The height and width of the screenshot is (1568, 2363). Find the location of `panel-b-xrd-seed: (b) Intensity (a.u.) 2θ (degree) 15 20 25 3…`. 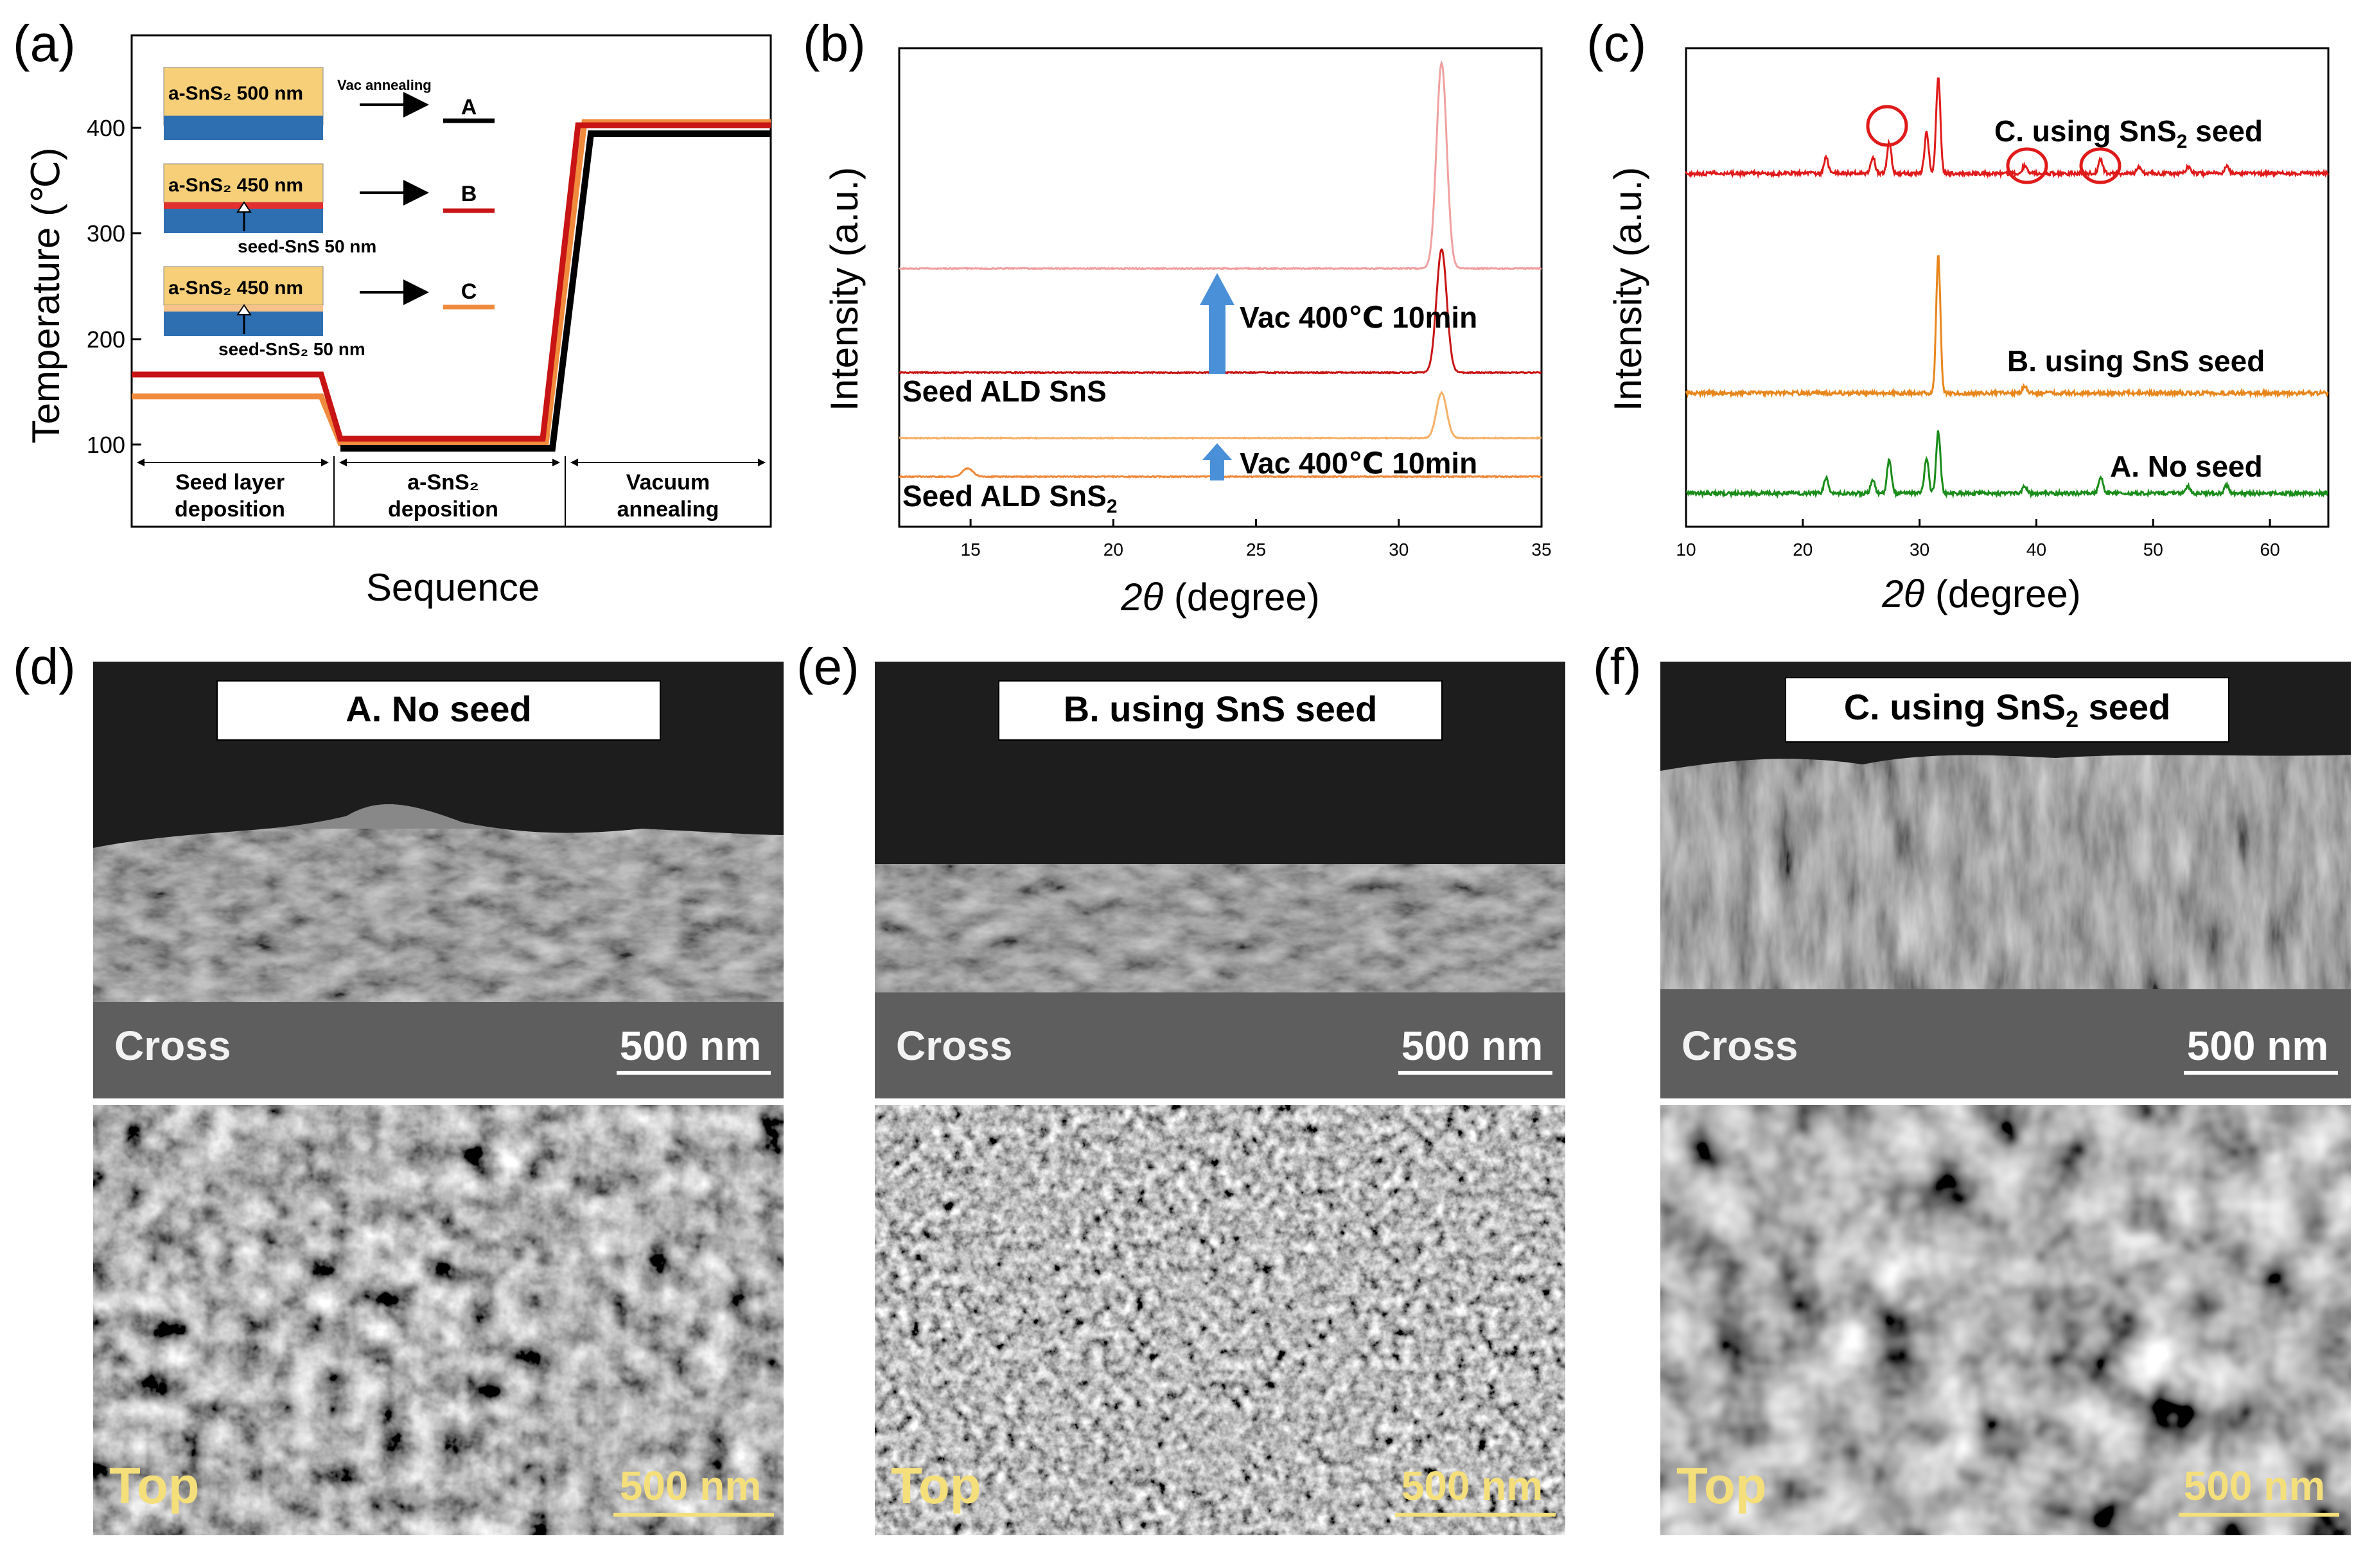

panel-b-xrd-seed: (b) Intensity (a.u.) 2θ (degree) 15 20 25 3… is located at coordinates (1177, 317).